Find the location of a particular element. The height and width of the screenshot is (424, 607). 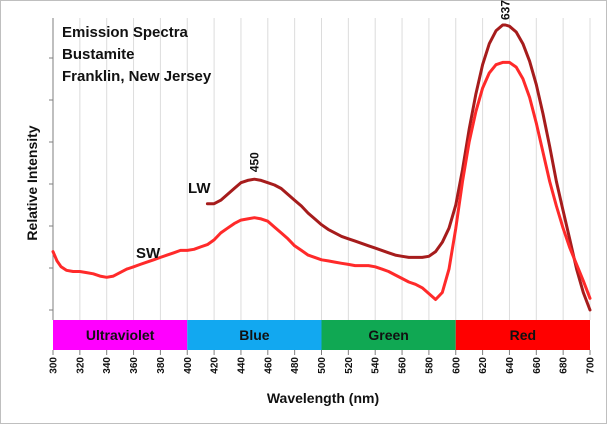

x-tick-label-600: 600 is located at coordinates (456, 365).